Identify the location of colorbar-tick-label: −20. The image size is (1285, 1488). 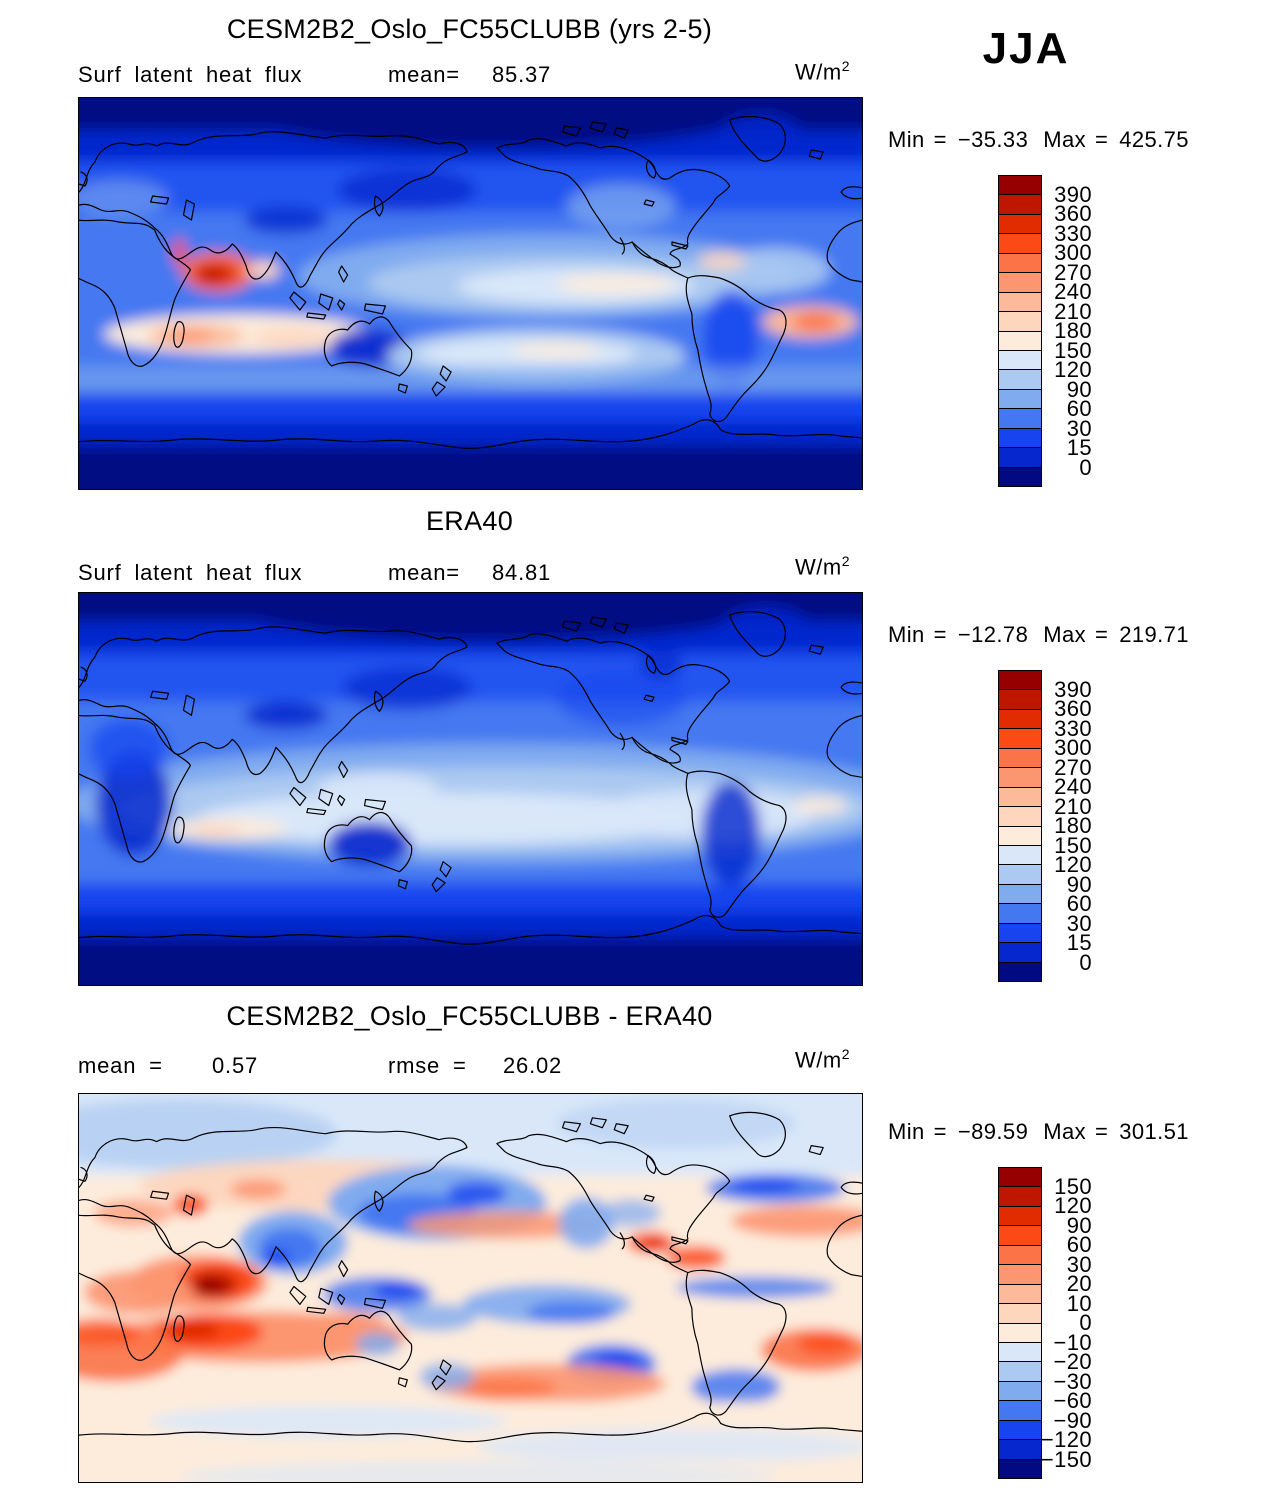
(1072, 1361).